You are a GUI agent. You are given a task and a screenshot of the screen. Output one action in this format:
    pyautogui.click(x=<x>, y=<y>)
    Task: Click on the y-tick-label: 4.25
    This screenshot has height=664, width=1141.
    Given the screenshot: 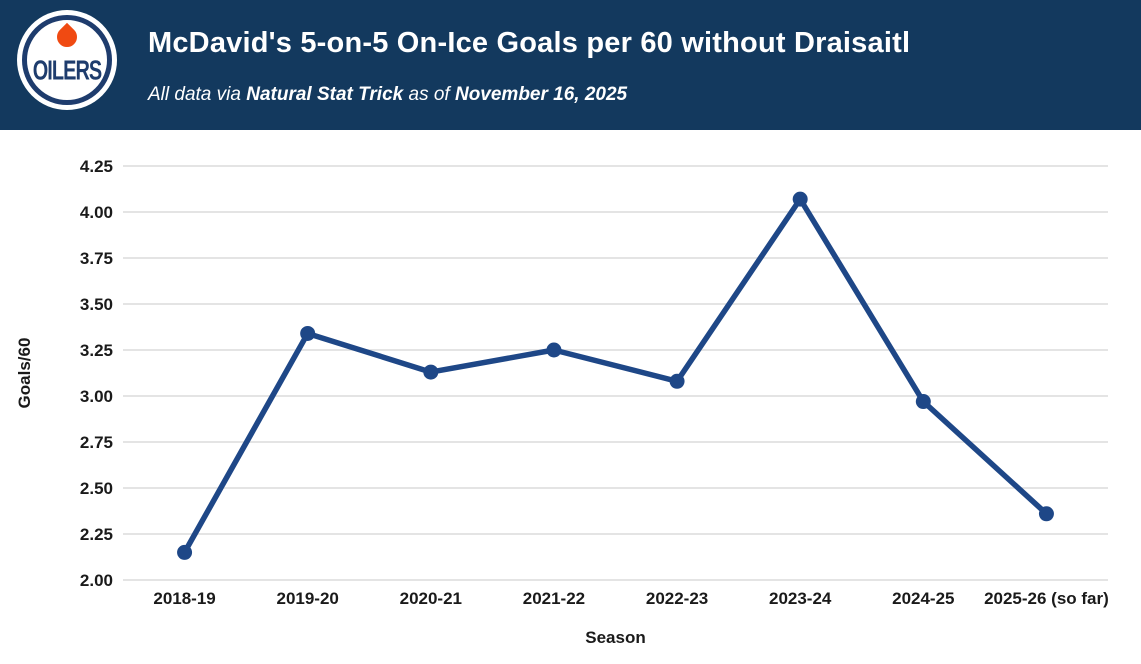 What is the action you would take?
    pyautogui.click(x=96, y=166)
    